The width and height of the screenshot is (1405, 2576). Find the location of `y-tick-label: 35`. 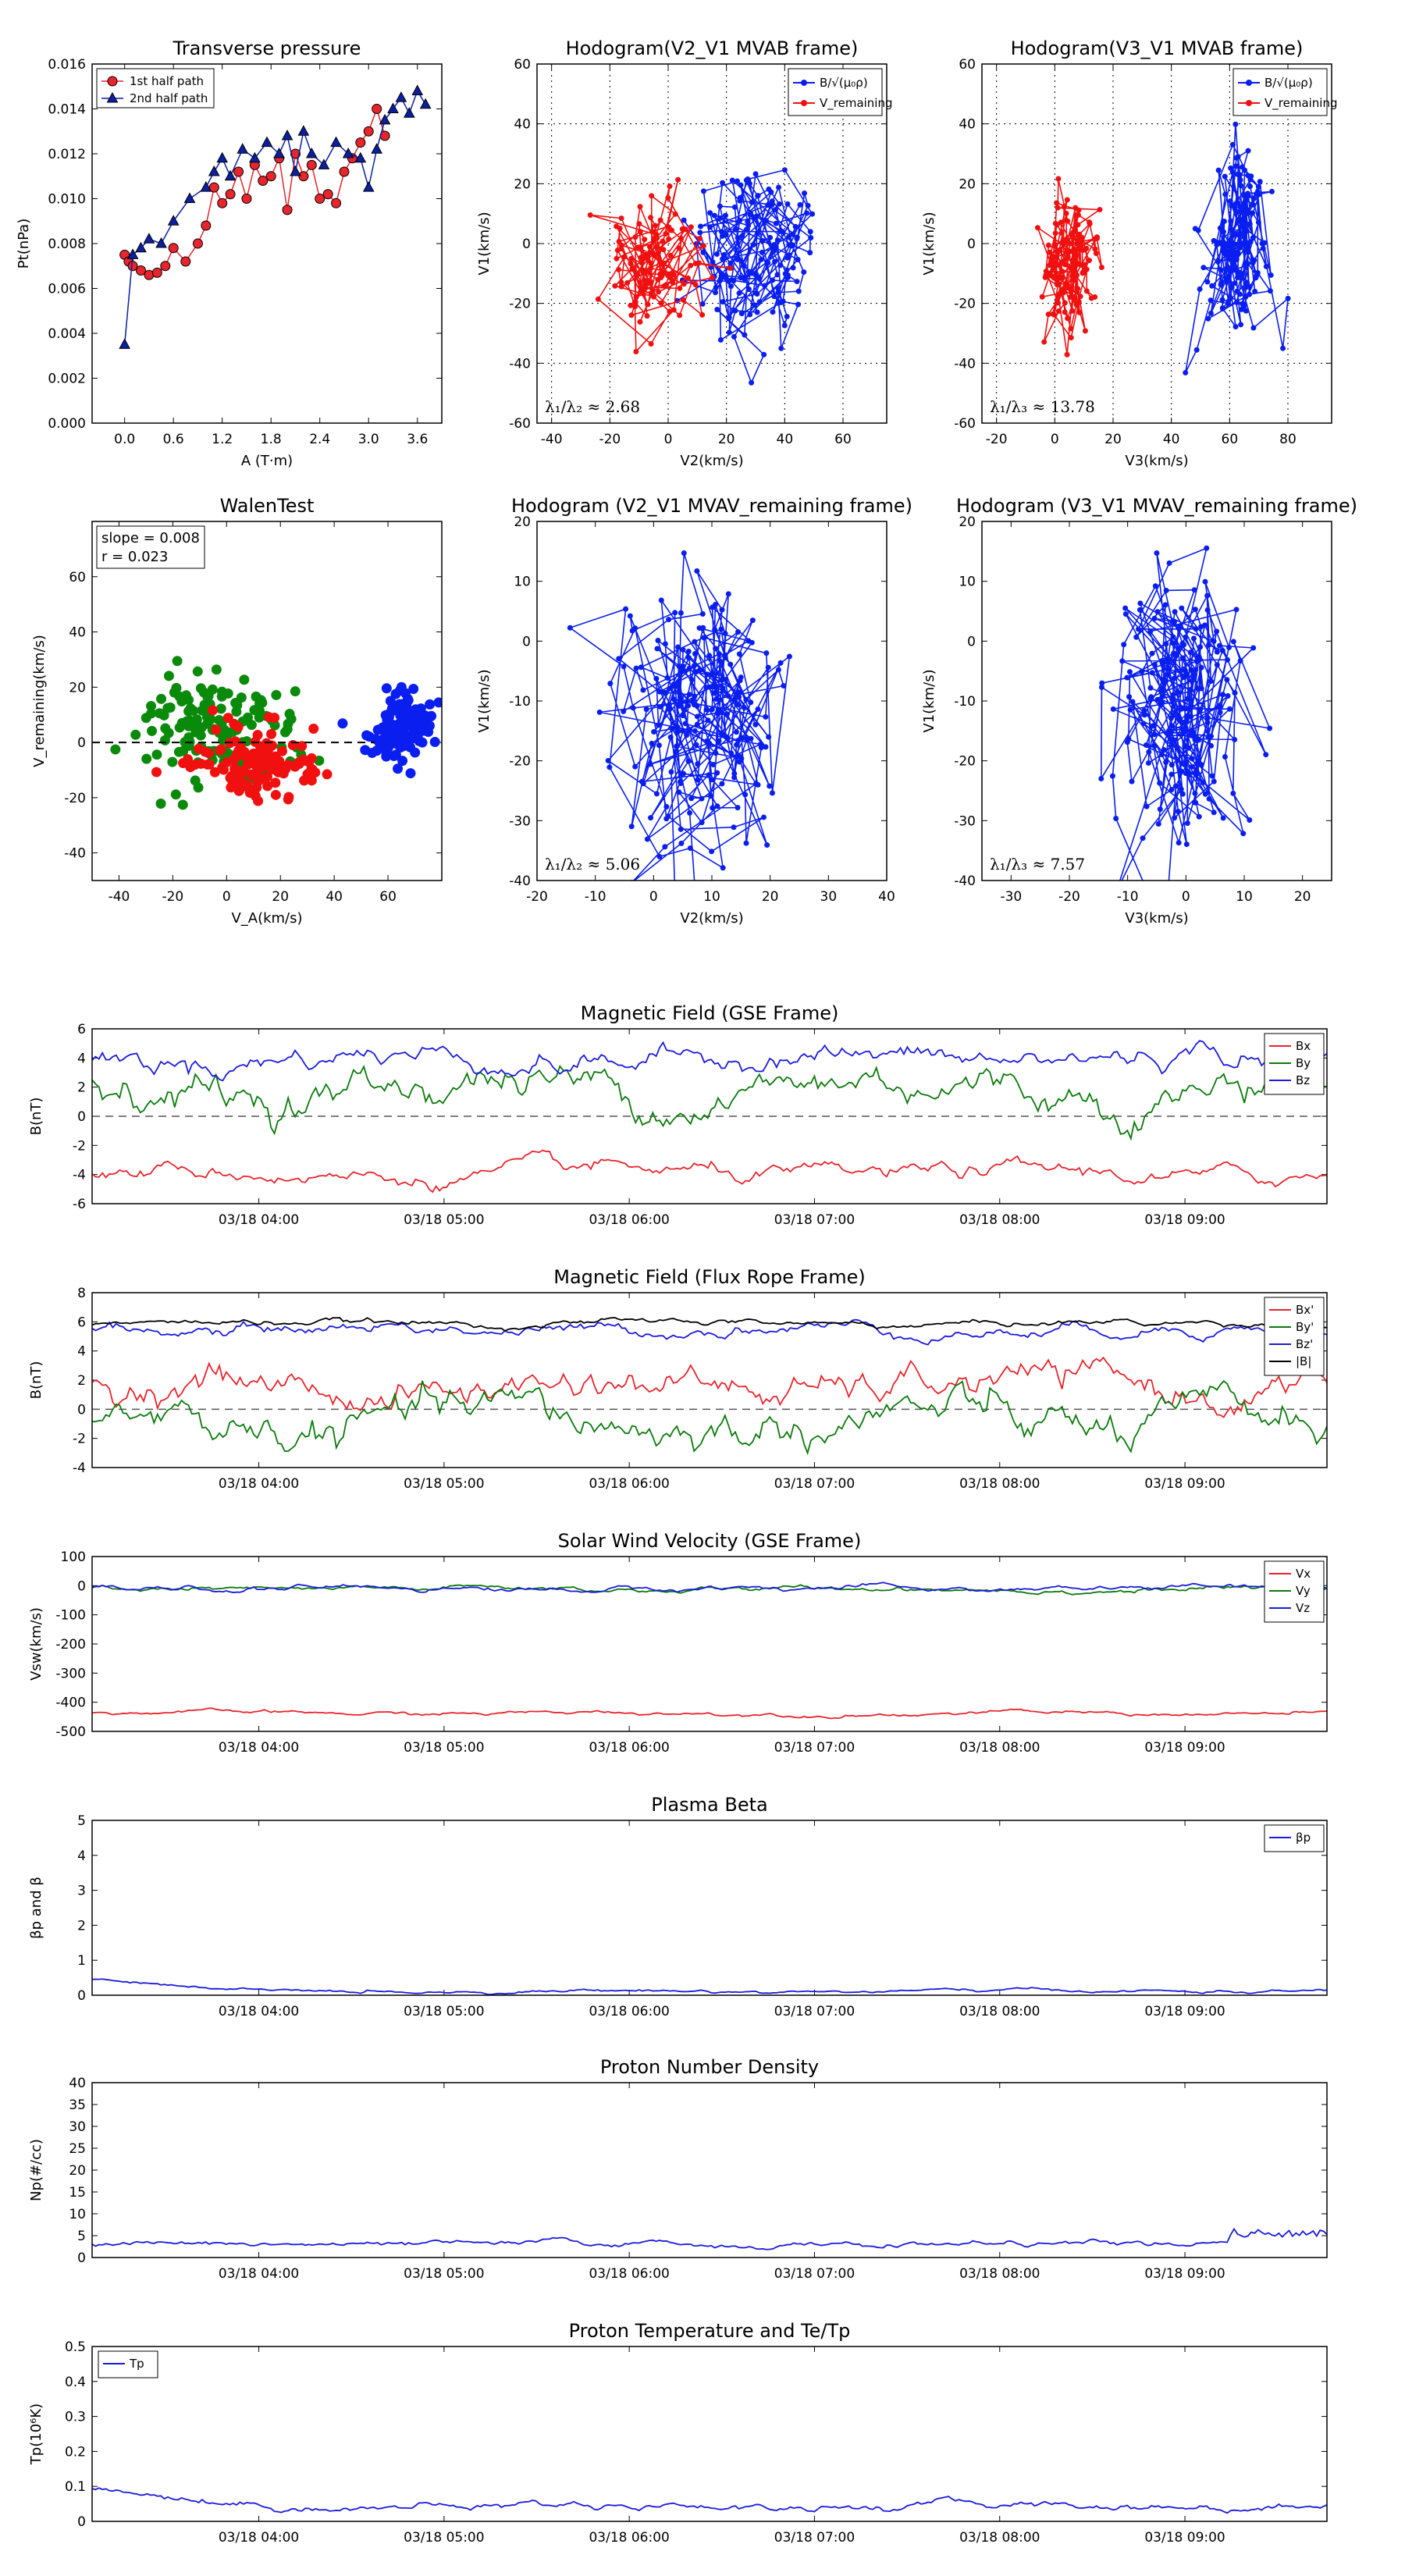

y-tick-label: 35 is located at coordinates (77, 2105).